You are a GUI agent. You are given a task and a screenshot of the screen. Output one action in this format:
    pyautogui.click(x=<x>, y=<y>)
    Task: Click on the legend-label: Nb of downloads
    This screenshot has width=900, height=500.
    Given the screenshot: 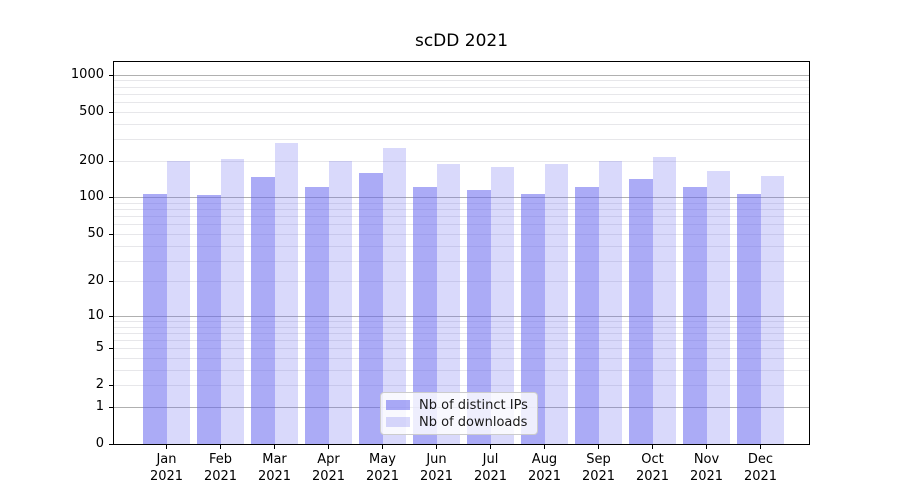 What is the action you would take?
    pyautogui.click(x=473, y=422)
    